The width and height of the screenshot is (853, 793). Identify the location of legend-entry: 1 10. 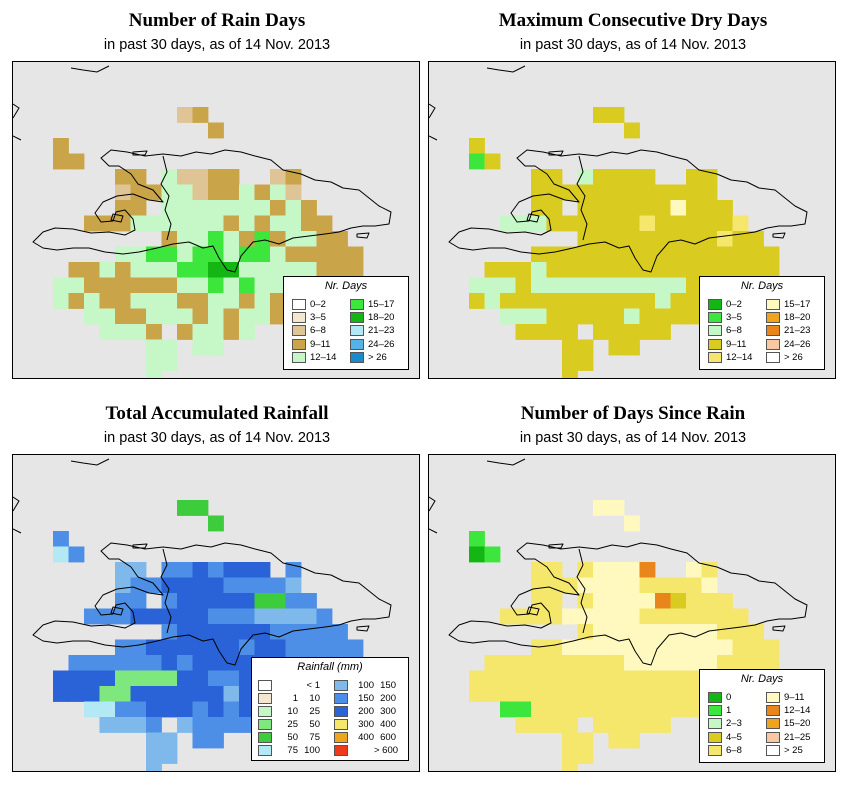
(289, 699).